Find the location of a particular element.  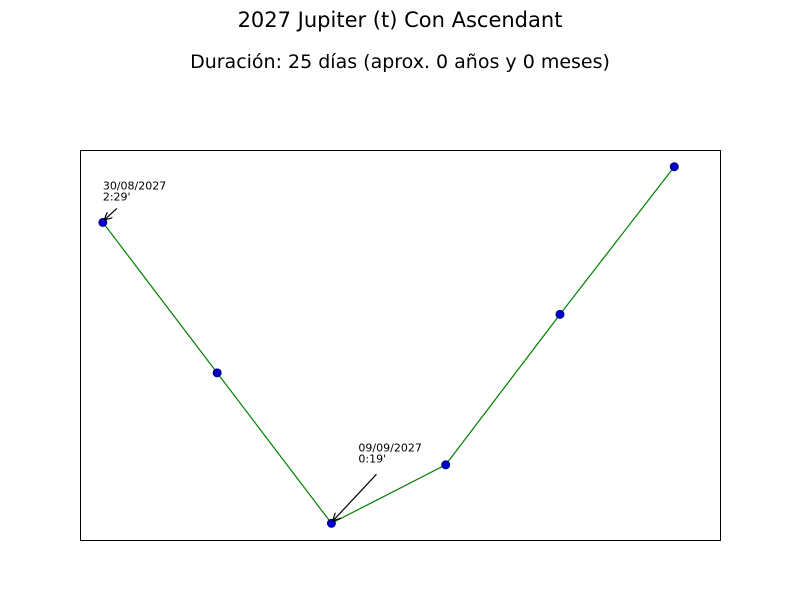

annotation-value: 0:19' is located at coordinates (372, 458).